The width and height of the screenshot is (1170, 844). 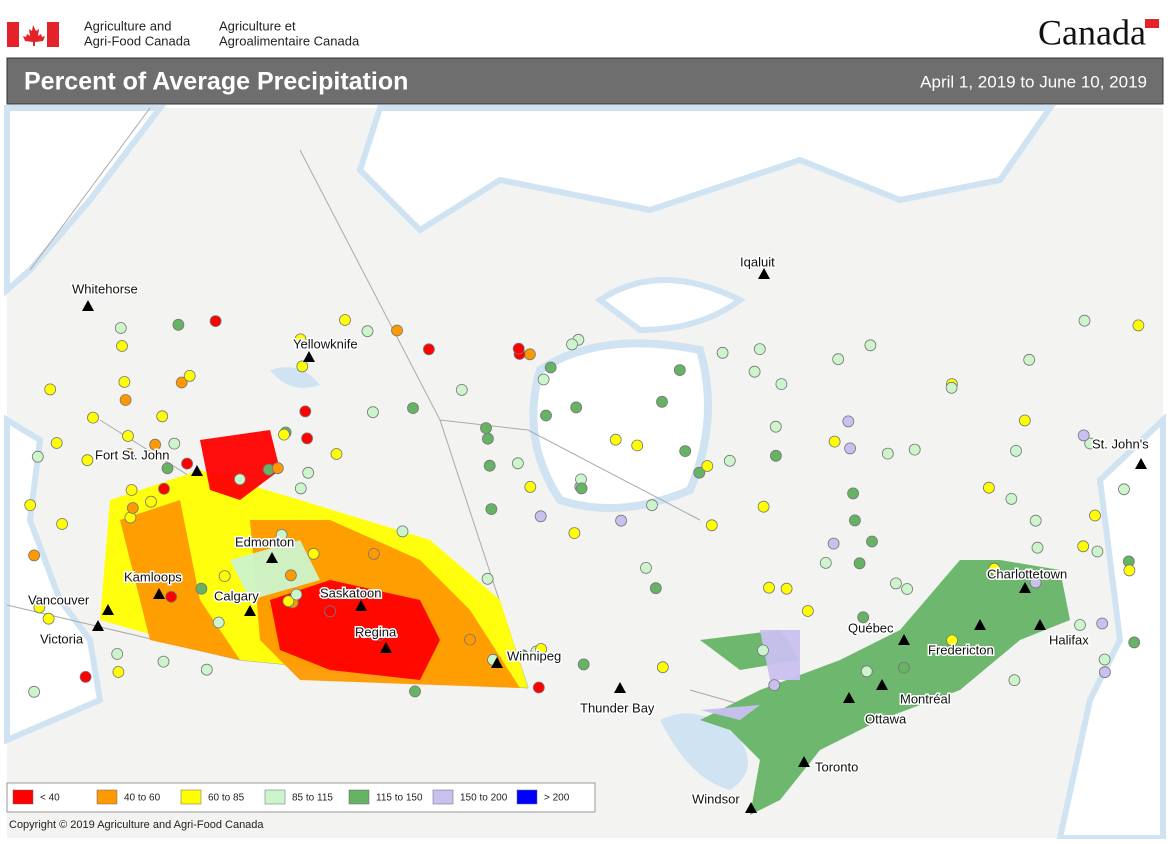 I want to click on legend-swatch, so click(x=275, y=797).